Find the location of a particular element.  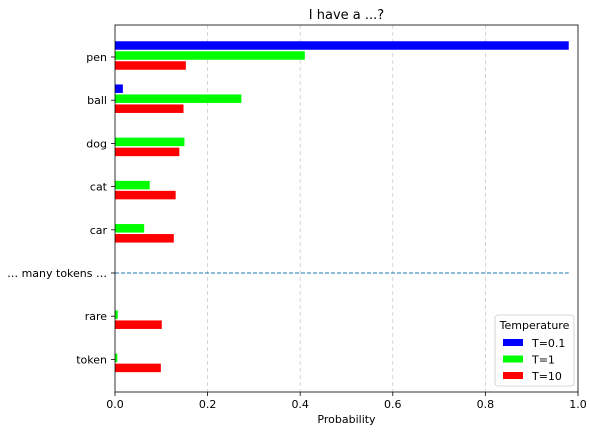

y-tick-label: pen is located at coordinates (96, 57).